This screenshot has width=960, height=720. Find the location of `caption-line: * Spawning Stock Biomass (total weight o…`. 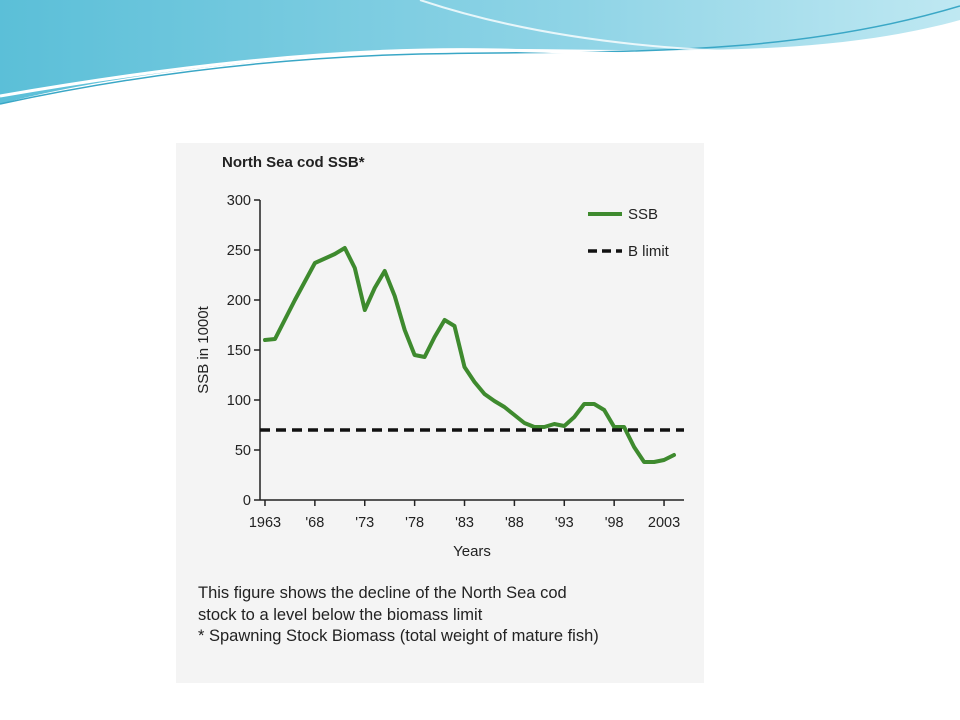

caption-line: * Spawning Stock Biomass (total weight o… is located at coordinates (398, 636).